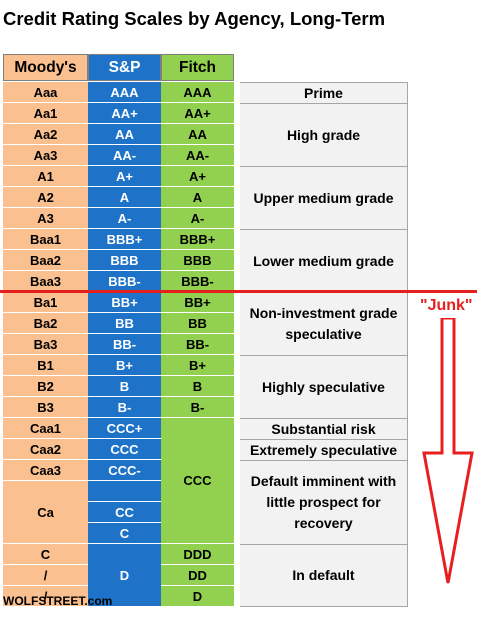 The height and width of the screenshot is (621, 477). Describe the element at coordinates (448, 451) in the screenshot. I see `down-arrow-icon` at that location.